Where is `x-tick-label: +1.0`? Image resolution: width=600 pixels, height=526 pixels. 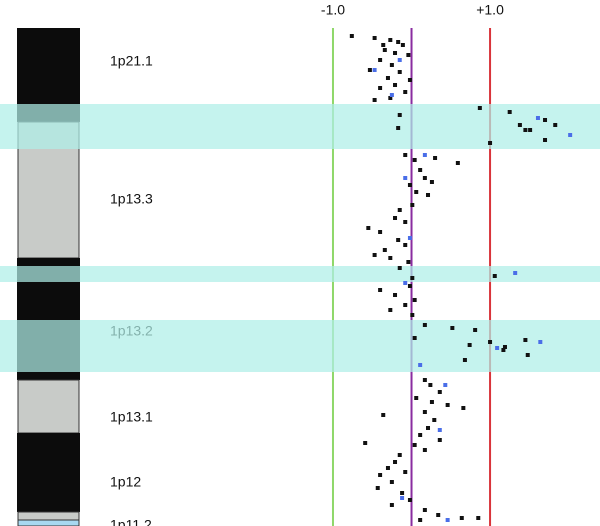
x-tick-label: +1.0 is located at coordinates (490, 10).